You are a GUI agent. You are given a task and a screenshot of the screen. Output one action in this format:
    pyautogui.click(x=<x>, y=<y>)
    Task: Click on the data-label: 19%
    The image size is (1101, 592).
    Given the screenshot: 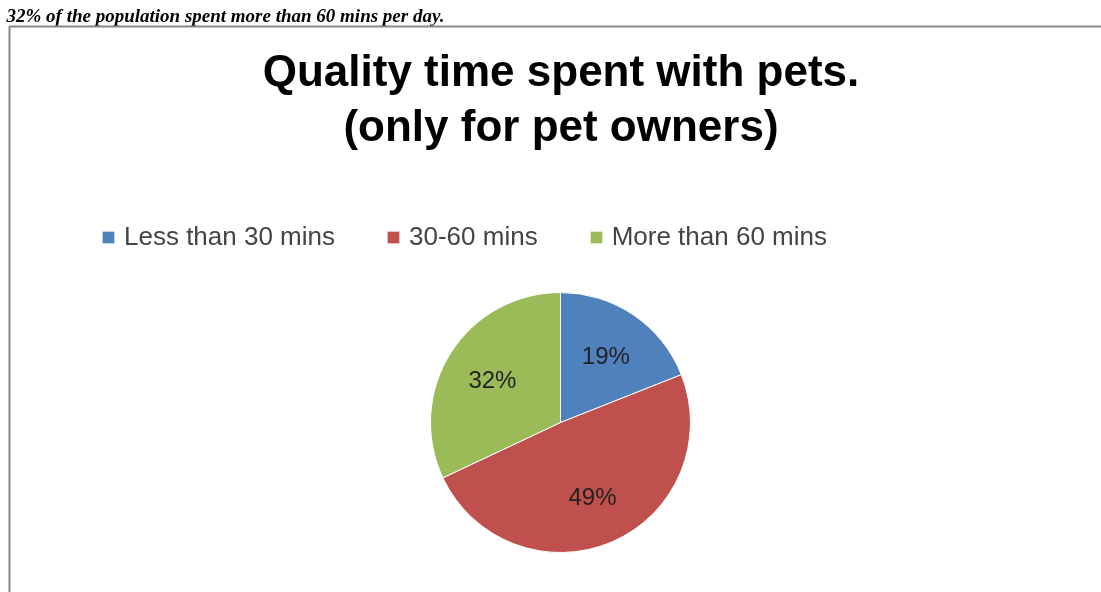 What is the action you would take?
    pyautogui.click(x=605, y=356)
    